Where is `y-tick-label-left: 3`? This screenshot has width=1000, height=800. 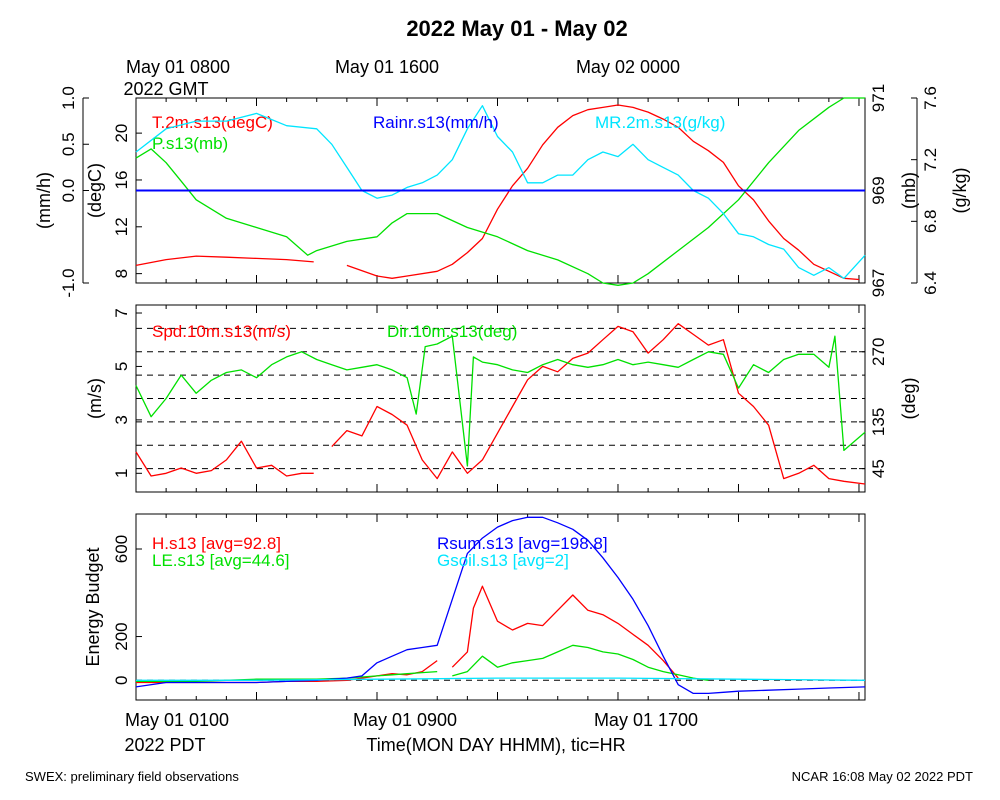
y-tick-label-left: 3 is located at coordinates (121, 419).